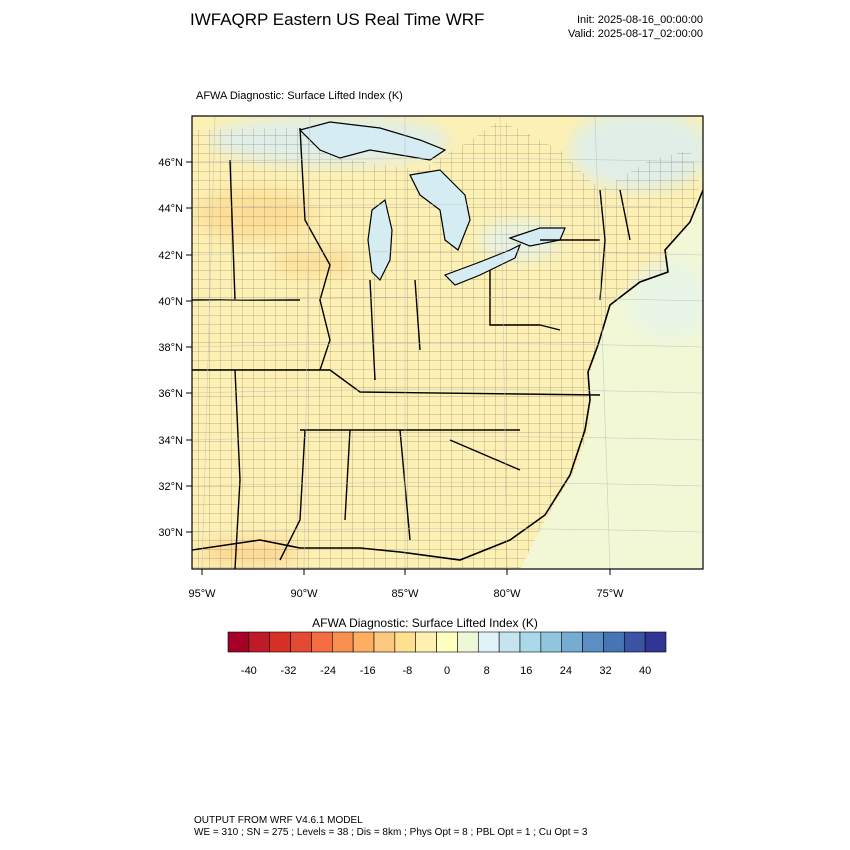  What do you see at coordinates (170, 487) in the screenshot?
I see `lat-label: 32°N` at bounding box center [170, 487].